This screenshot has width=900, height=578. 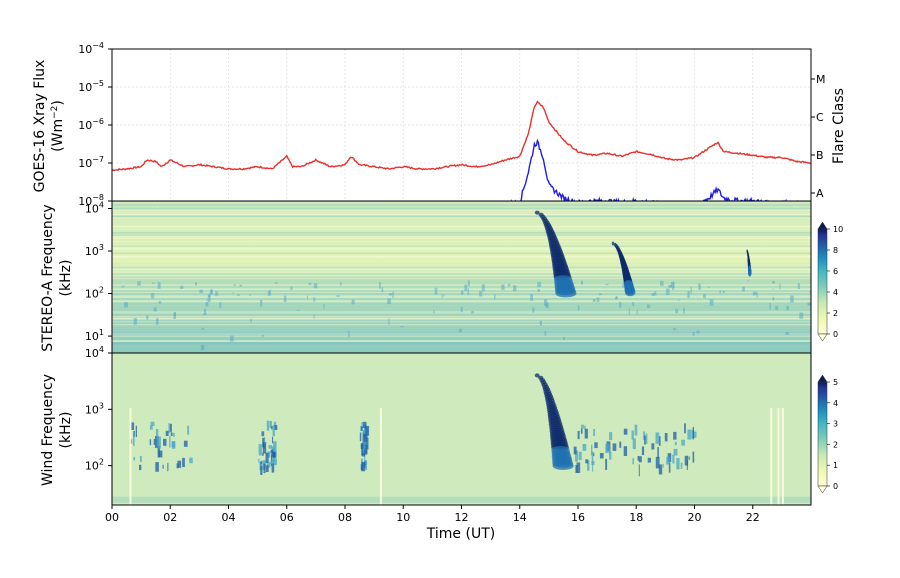 I want to click on stereo-y-tick-label: 10², so click(x=94, y=293).